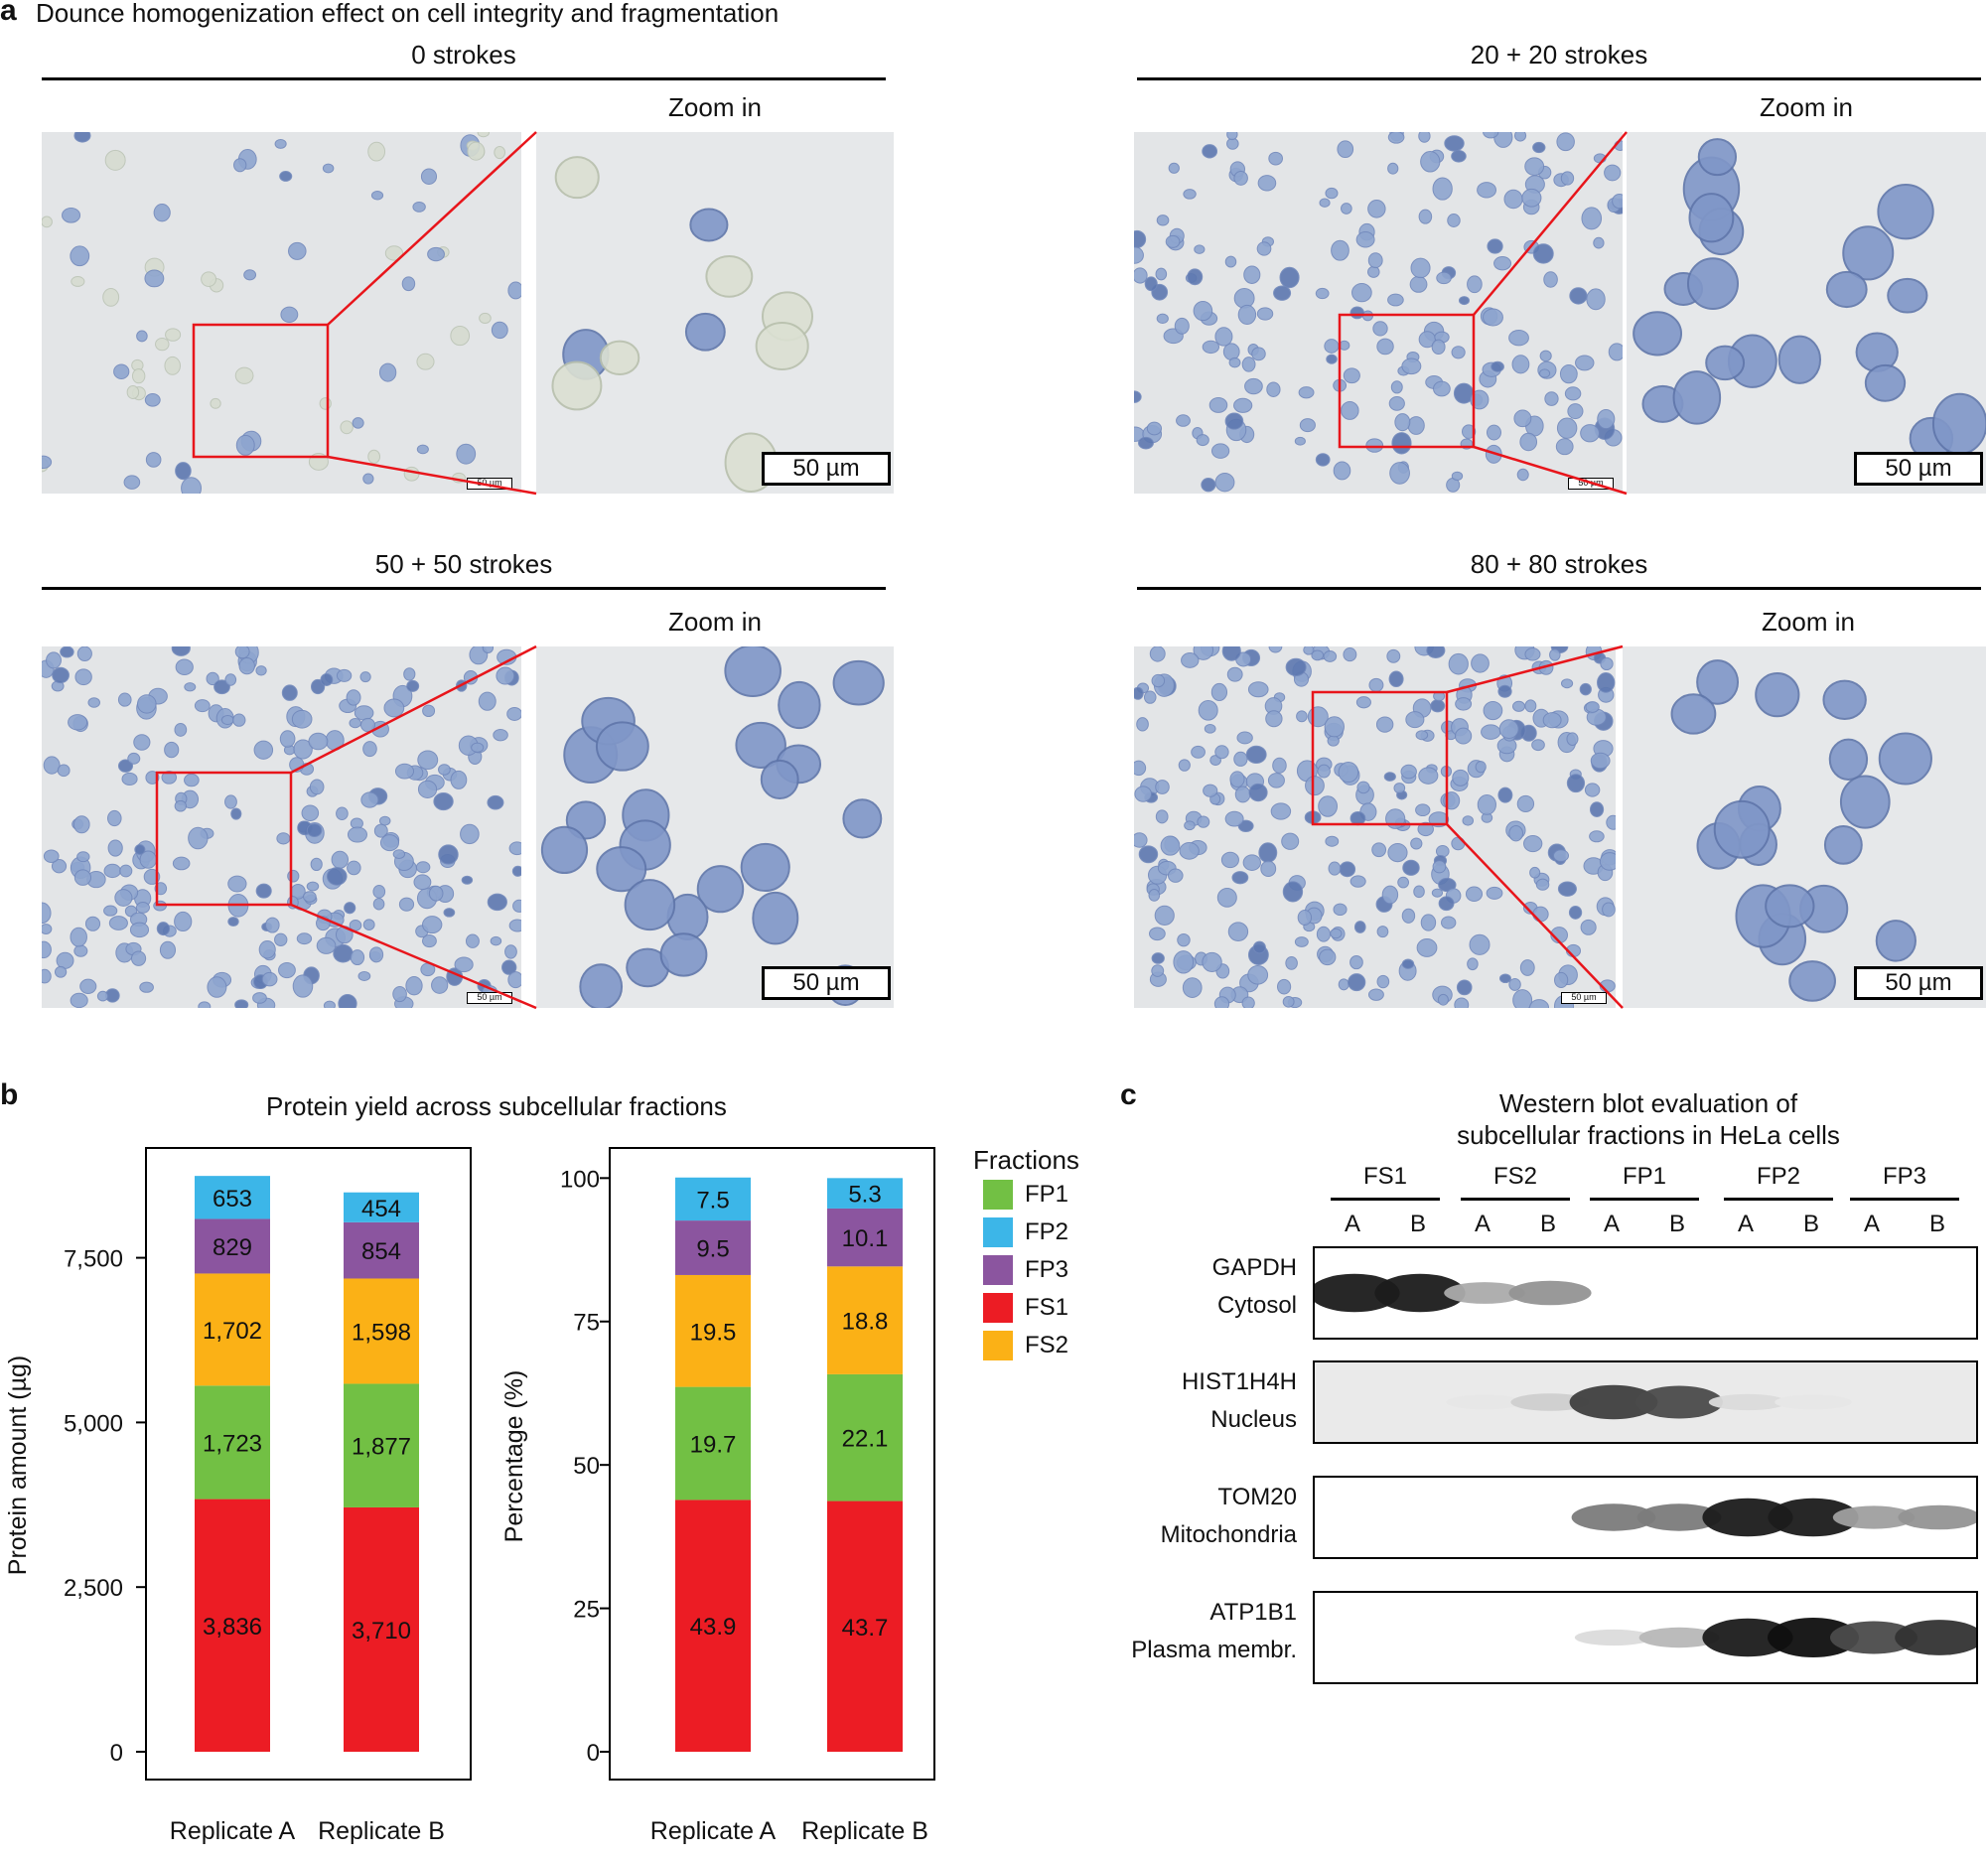  I want to click on bar-value-label: 18.8, so click(865, 1322).